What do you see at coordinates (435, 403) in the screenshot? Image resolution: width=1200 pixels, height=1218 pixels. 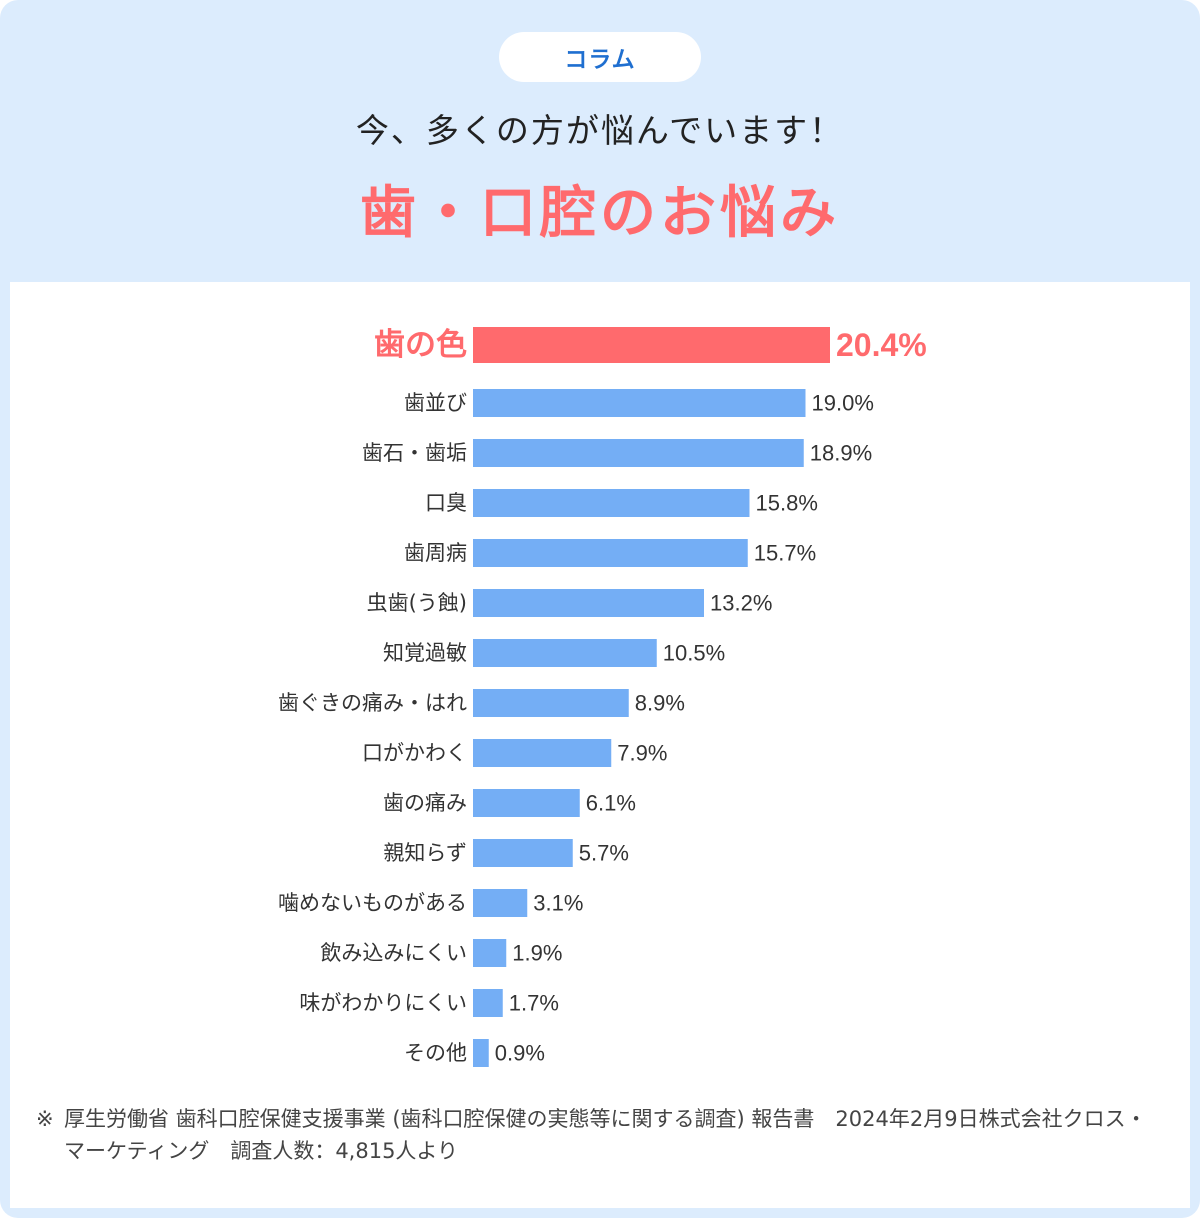 I see `category-label-1: 歯並び` at bounding box center [435, 403].